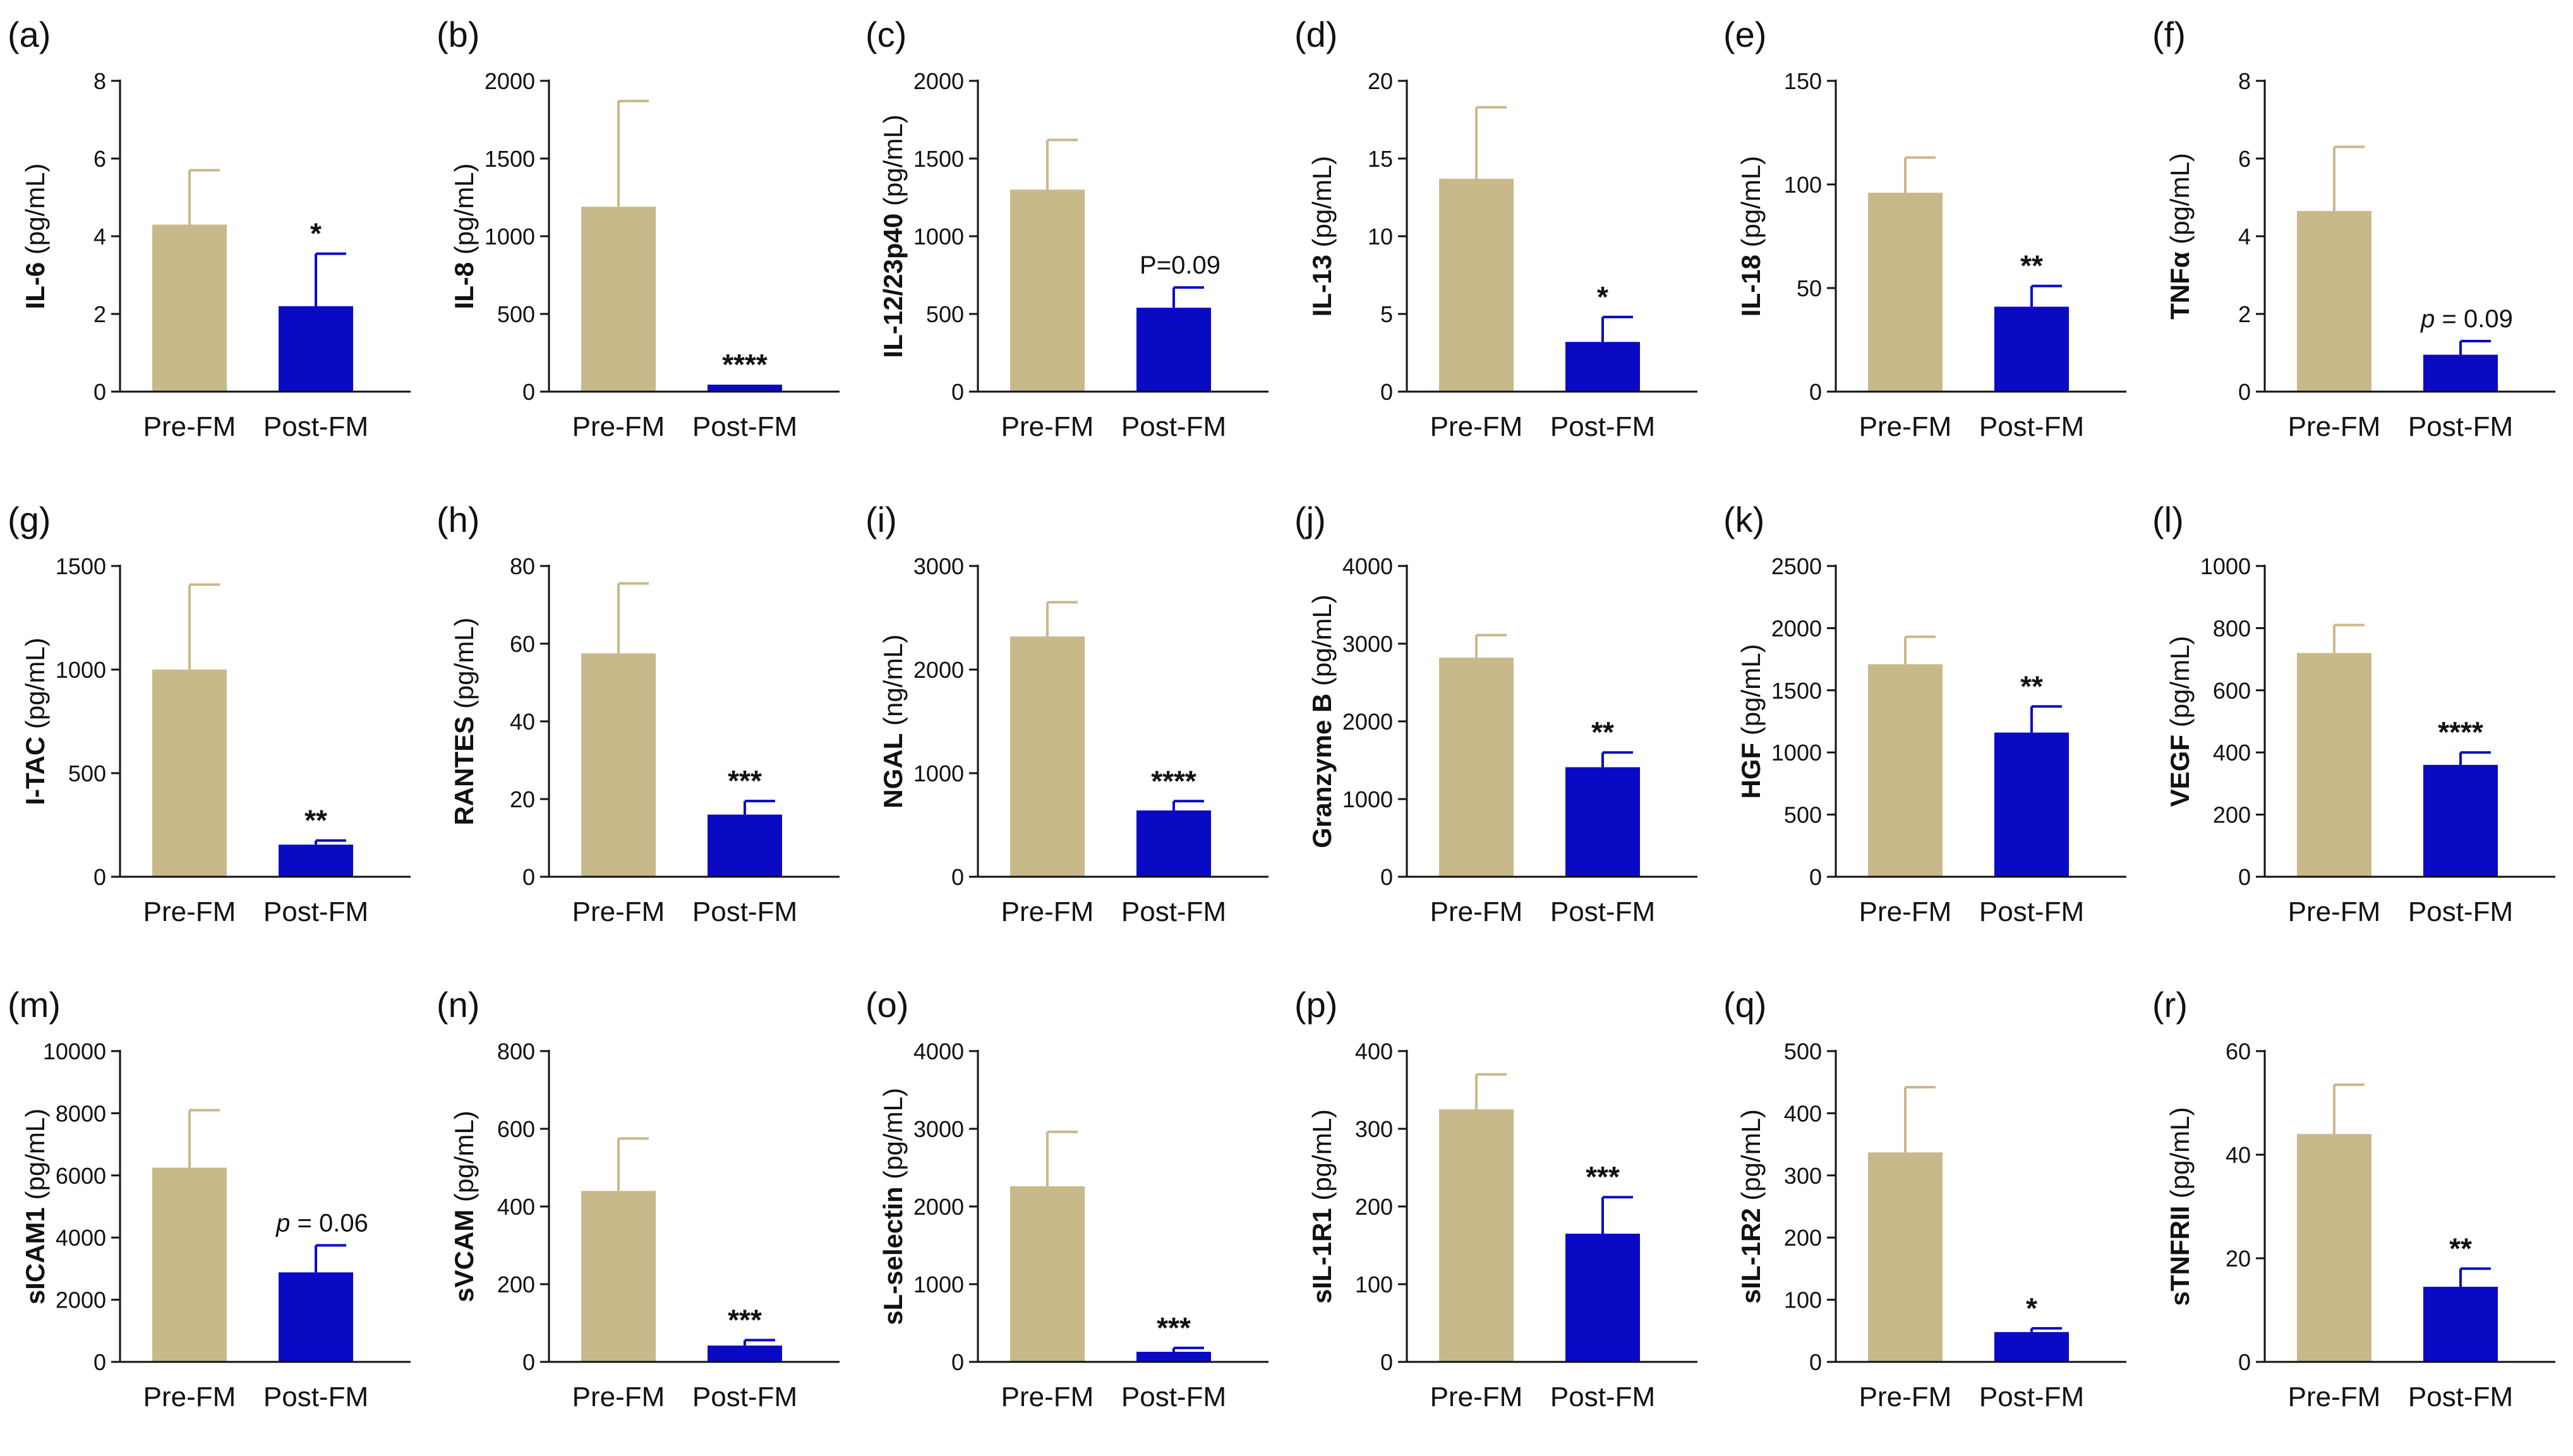 The width and height of the screenshot is (2573, 1456). Describe the element at coordinates (35, 286) in the screenshot. I see `y-axis-label-name: IL-6` at that location.